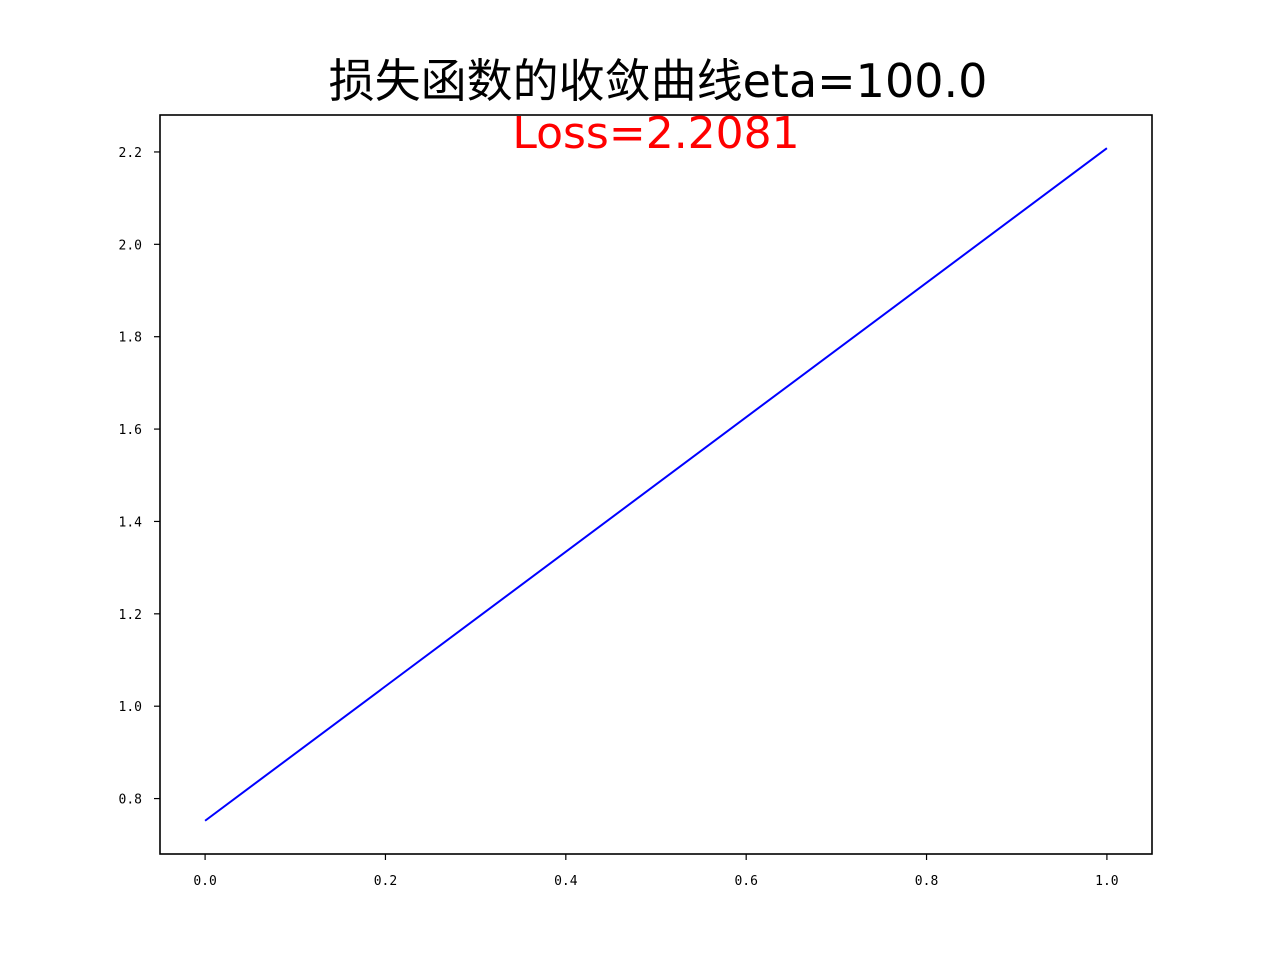 This screenshot has height=960, width=1280. I want to click on x-tick-label-5: 1.0, so click(1106, 881).